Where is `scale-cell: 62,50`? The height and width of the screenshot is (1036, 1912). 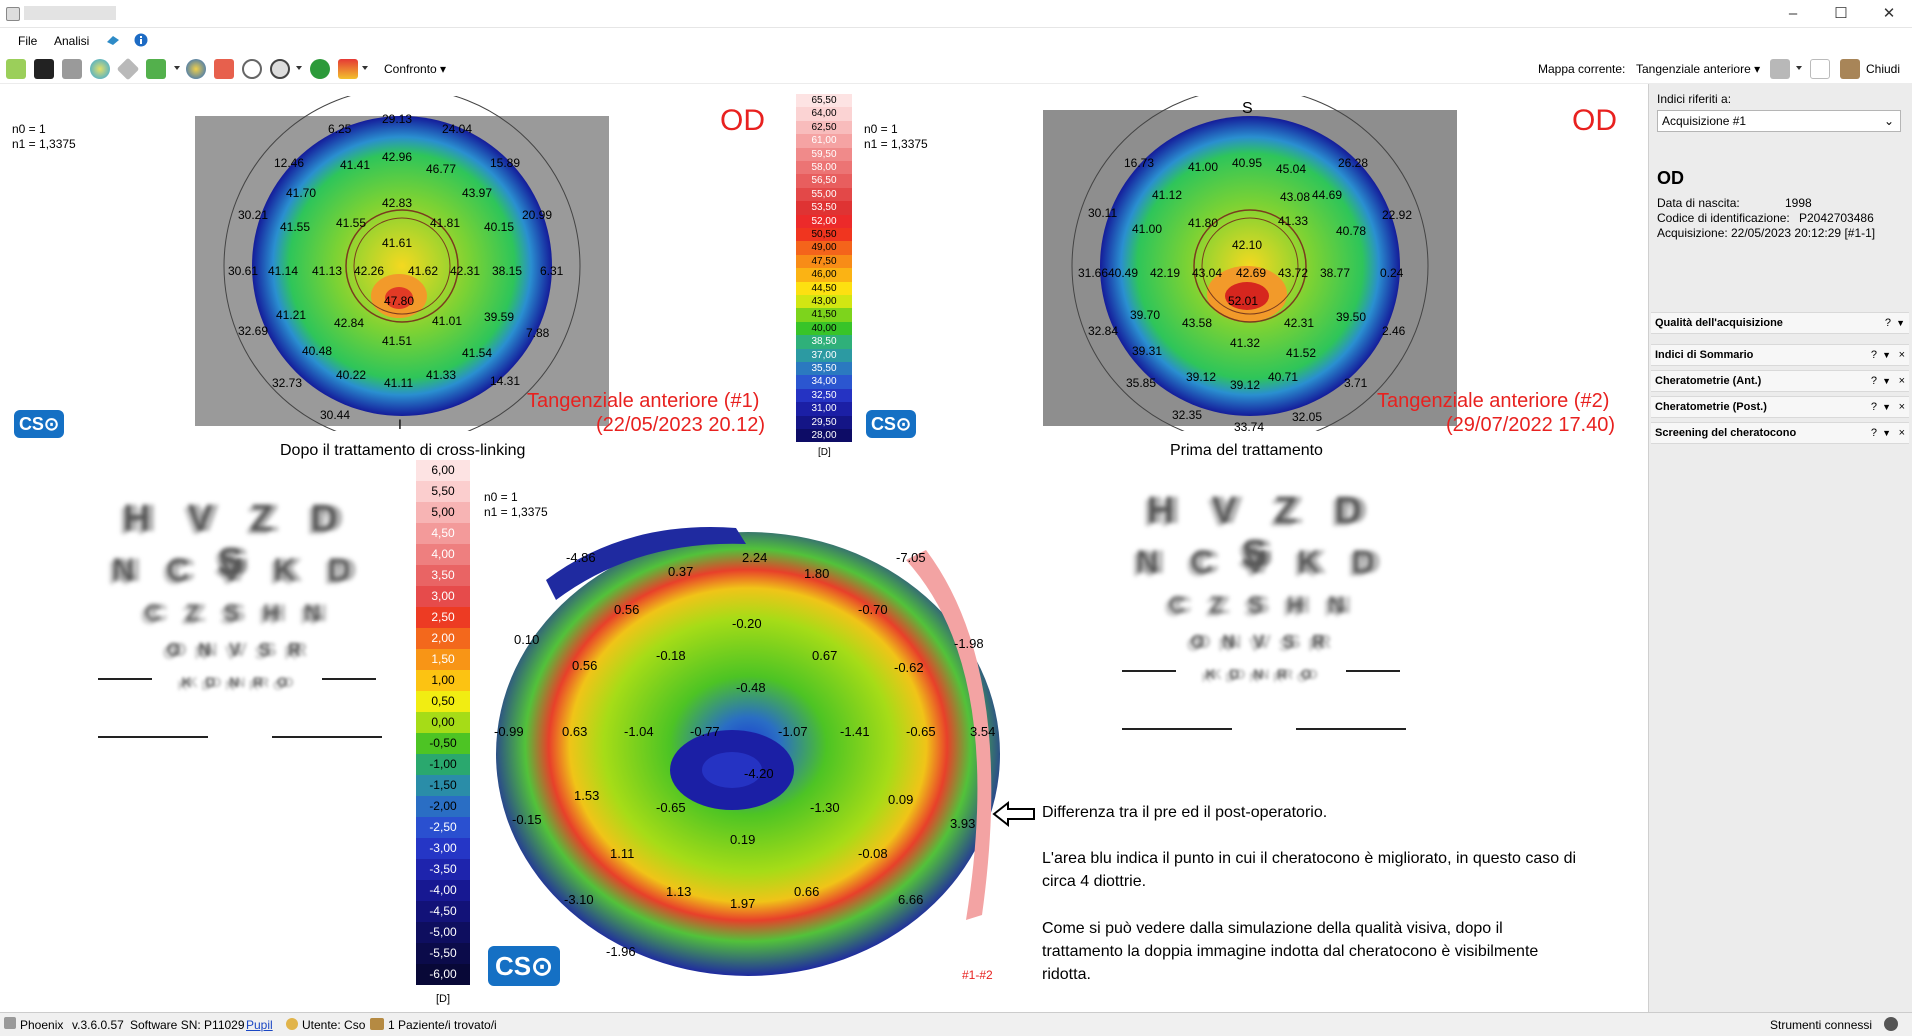 scale-cell: 62,50 is located at coordinates (824, 127).